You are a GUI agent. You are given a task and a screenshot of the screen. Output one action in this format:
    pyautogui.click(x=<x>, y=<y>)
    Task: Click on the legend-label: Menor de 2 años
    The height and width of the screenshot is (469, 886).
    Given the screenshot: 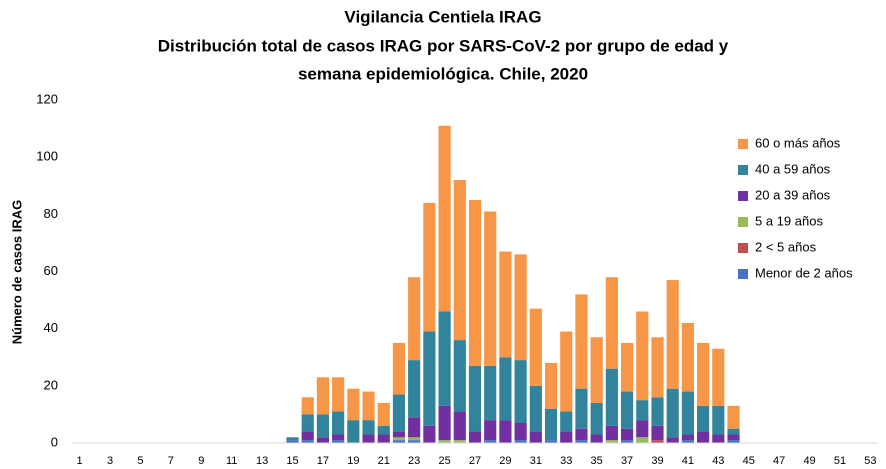 What is the action you would take?
    pyautogui.click(x=804, y=272)
    